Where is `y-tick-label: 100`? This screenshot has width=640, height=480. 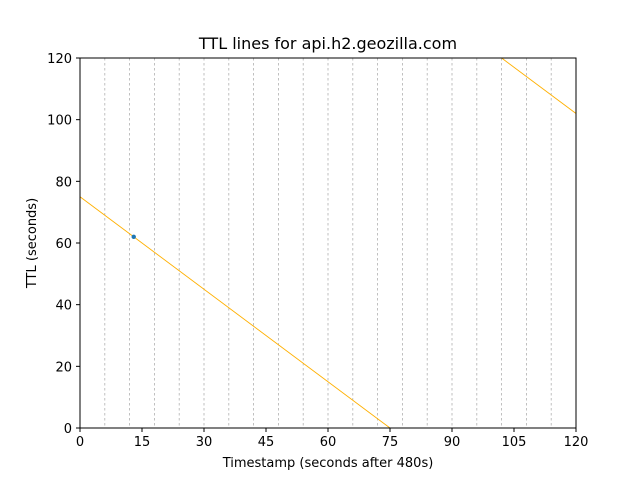
y-tick-label: 100 is located at coordinates (59, 121).